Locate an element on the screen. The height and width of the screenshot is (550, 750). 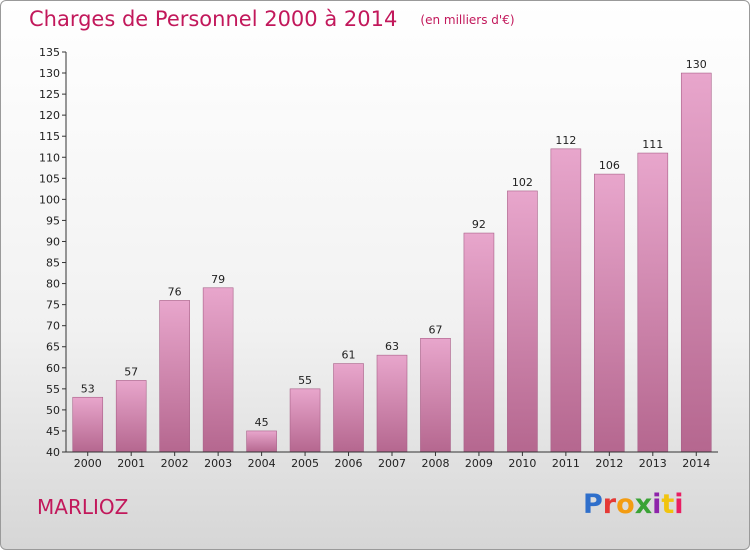
x-tick-label-2007: 2007 is located at coordinates (392, 463).